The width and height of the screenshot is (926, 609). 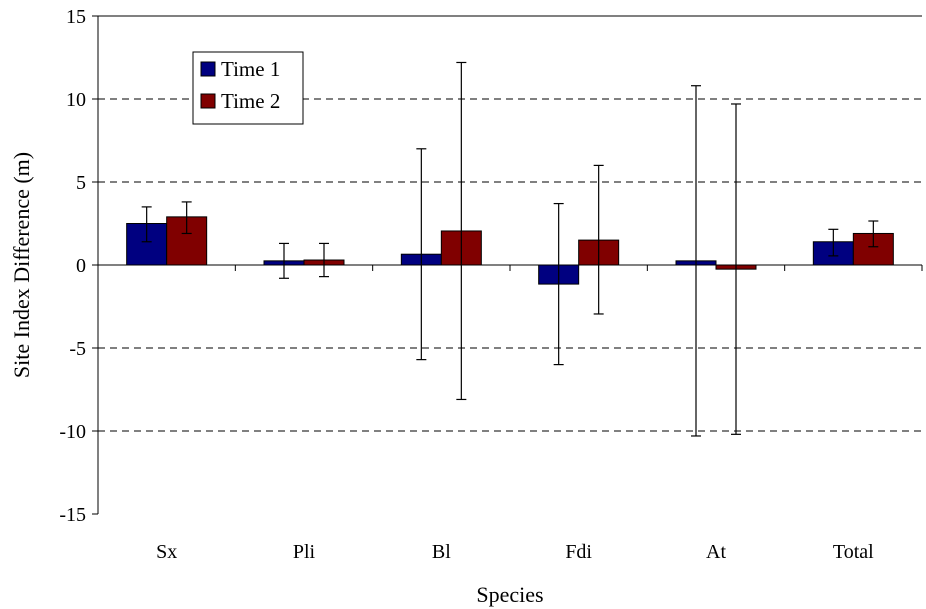 What do you see at coordinates (72, 515) in the screenshot?
I see `y-tick-label: -15` at bounding box center [72, 515].